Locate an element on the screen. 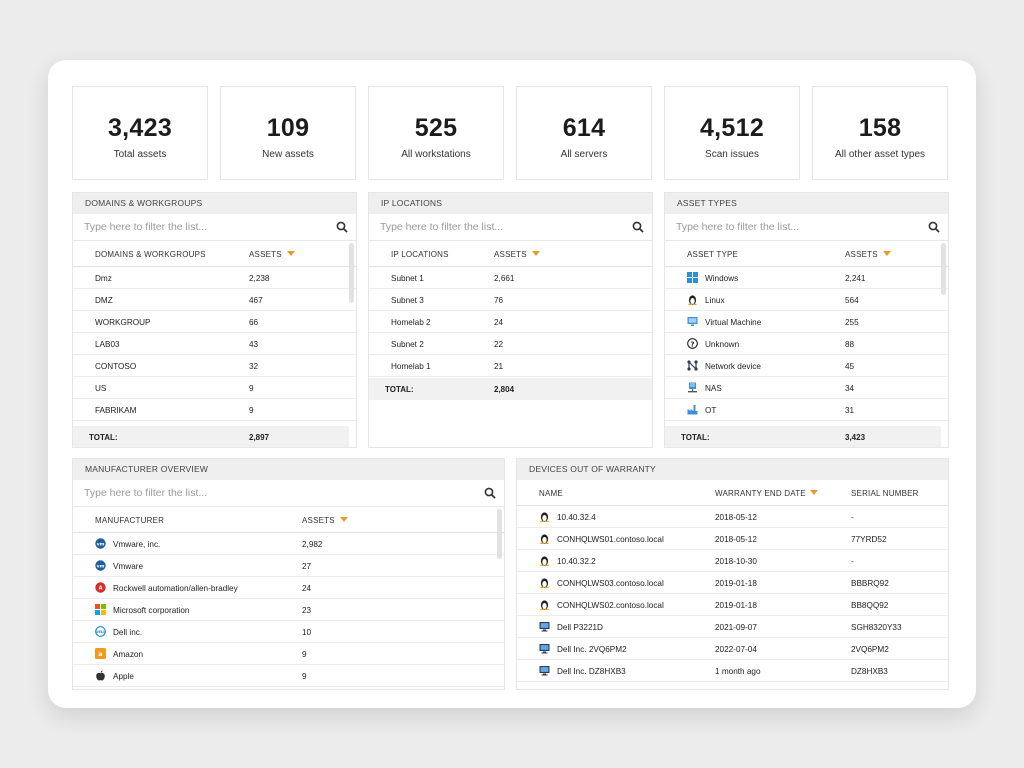 This screenshot has width=1024, height=768. column-header-name: NAME is located at coordinates (551, 493).